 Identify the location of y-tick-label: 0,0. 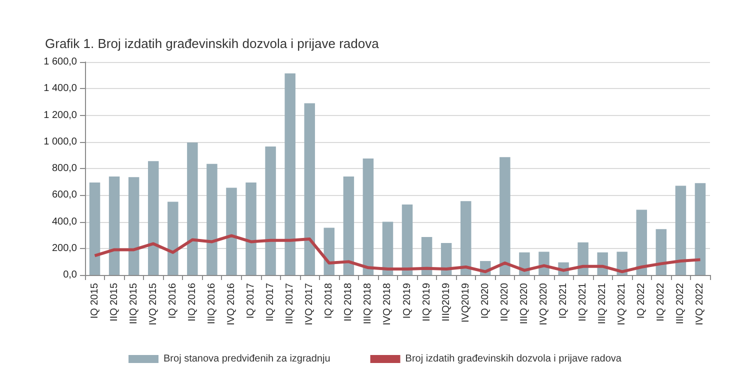
(70, 275).